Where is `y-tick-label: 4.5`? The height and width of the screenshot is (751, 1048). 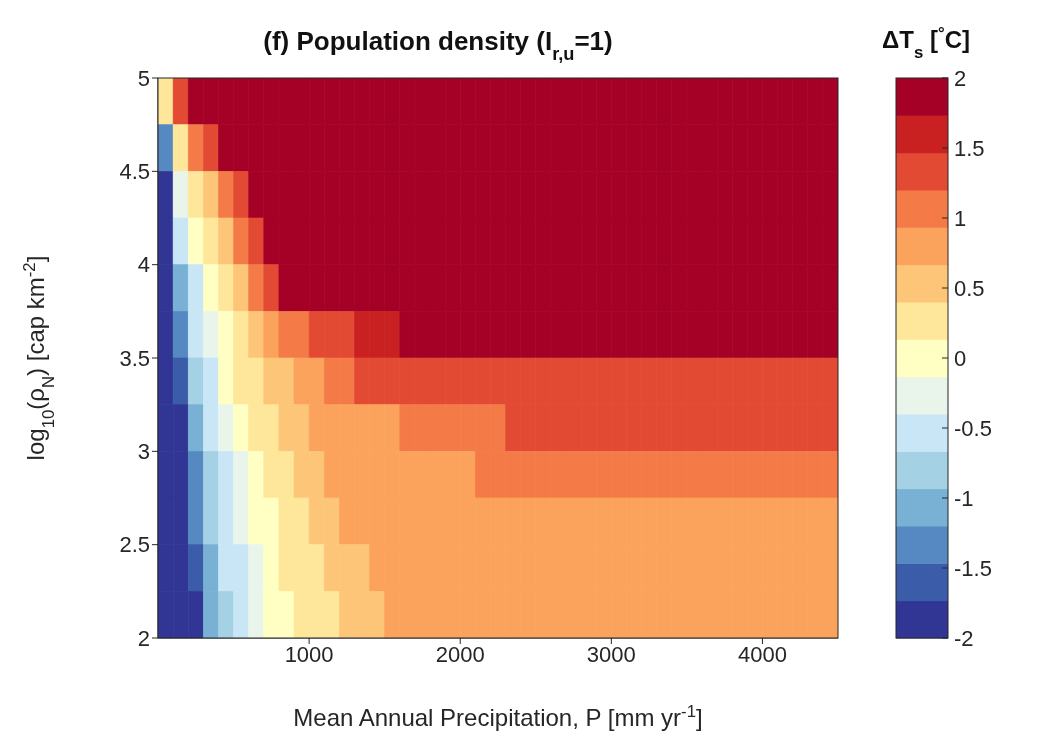
y-tick-label: 4.5 is located at coordinates (134, 172).